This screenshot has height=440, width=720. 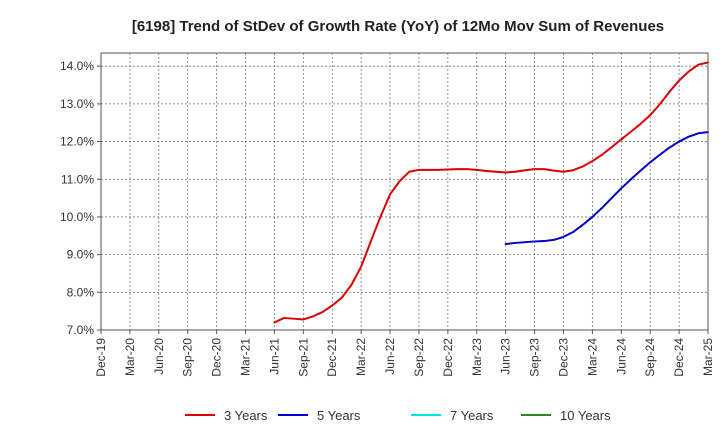 I want to click on x-tick-label: Mar-22, so click(x=361, y=357).